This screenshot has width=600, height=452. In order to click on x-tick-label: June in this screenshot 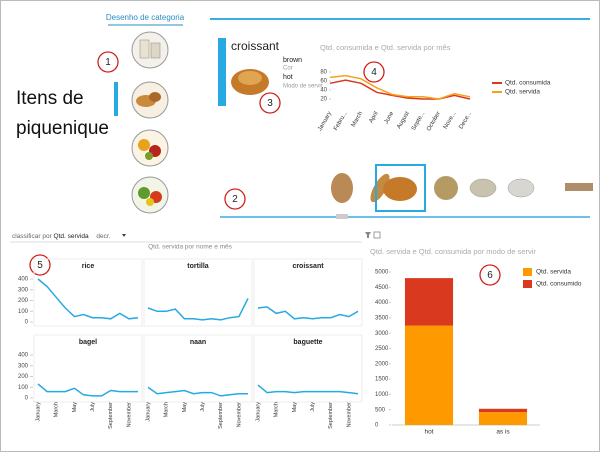, I will do `click(390, 117)`.